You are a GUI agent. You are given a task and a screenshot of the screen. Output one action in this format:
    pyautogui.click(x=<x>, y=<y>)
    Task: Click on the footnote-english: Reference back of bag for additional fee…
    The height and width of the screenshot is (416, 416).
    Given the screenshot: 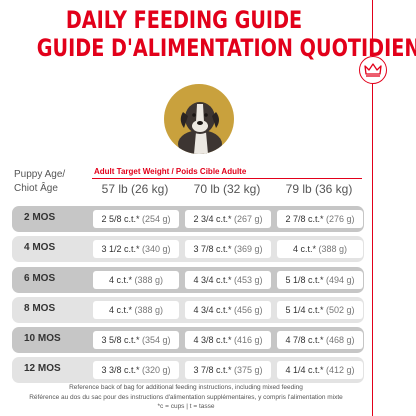 What is the action you would take?
    pyautogui.click(x=186, y=387)
    